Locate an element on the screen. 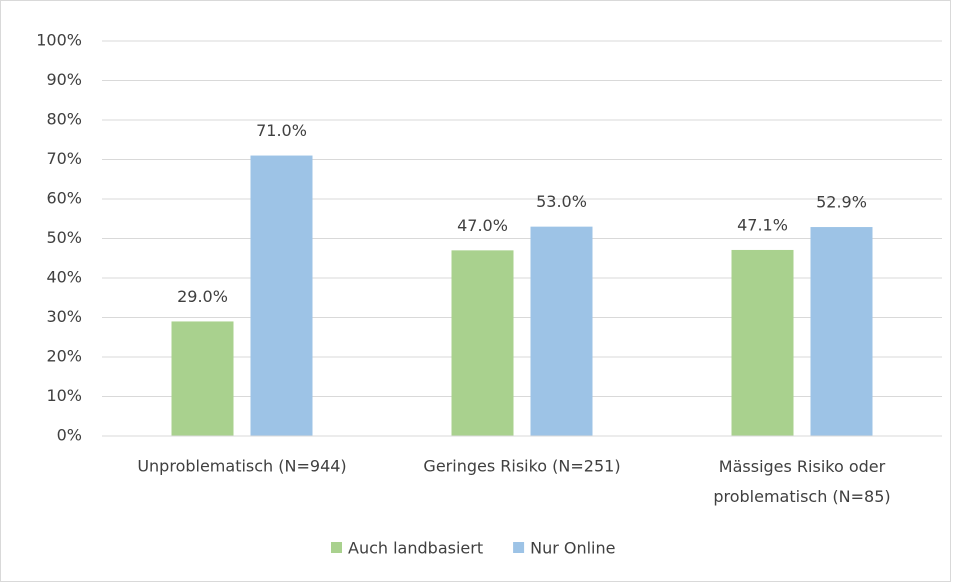 Image resolution: width=959 pixels, height=583 pixels. x-tick-label-line: problematisch (N=85) is located at coordinates (801, 496).